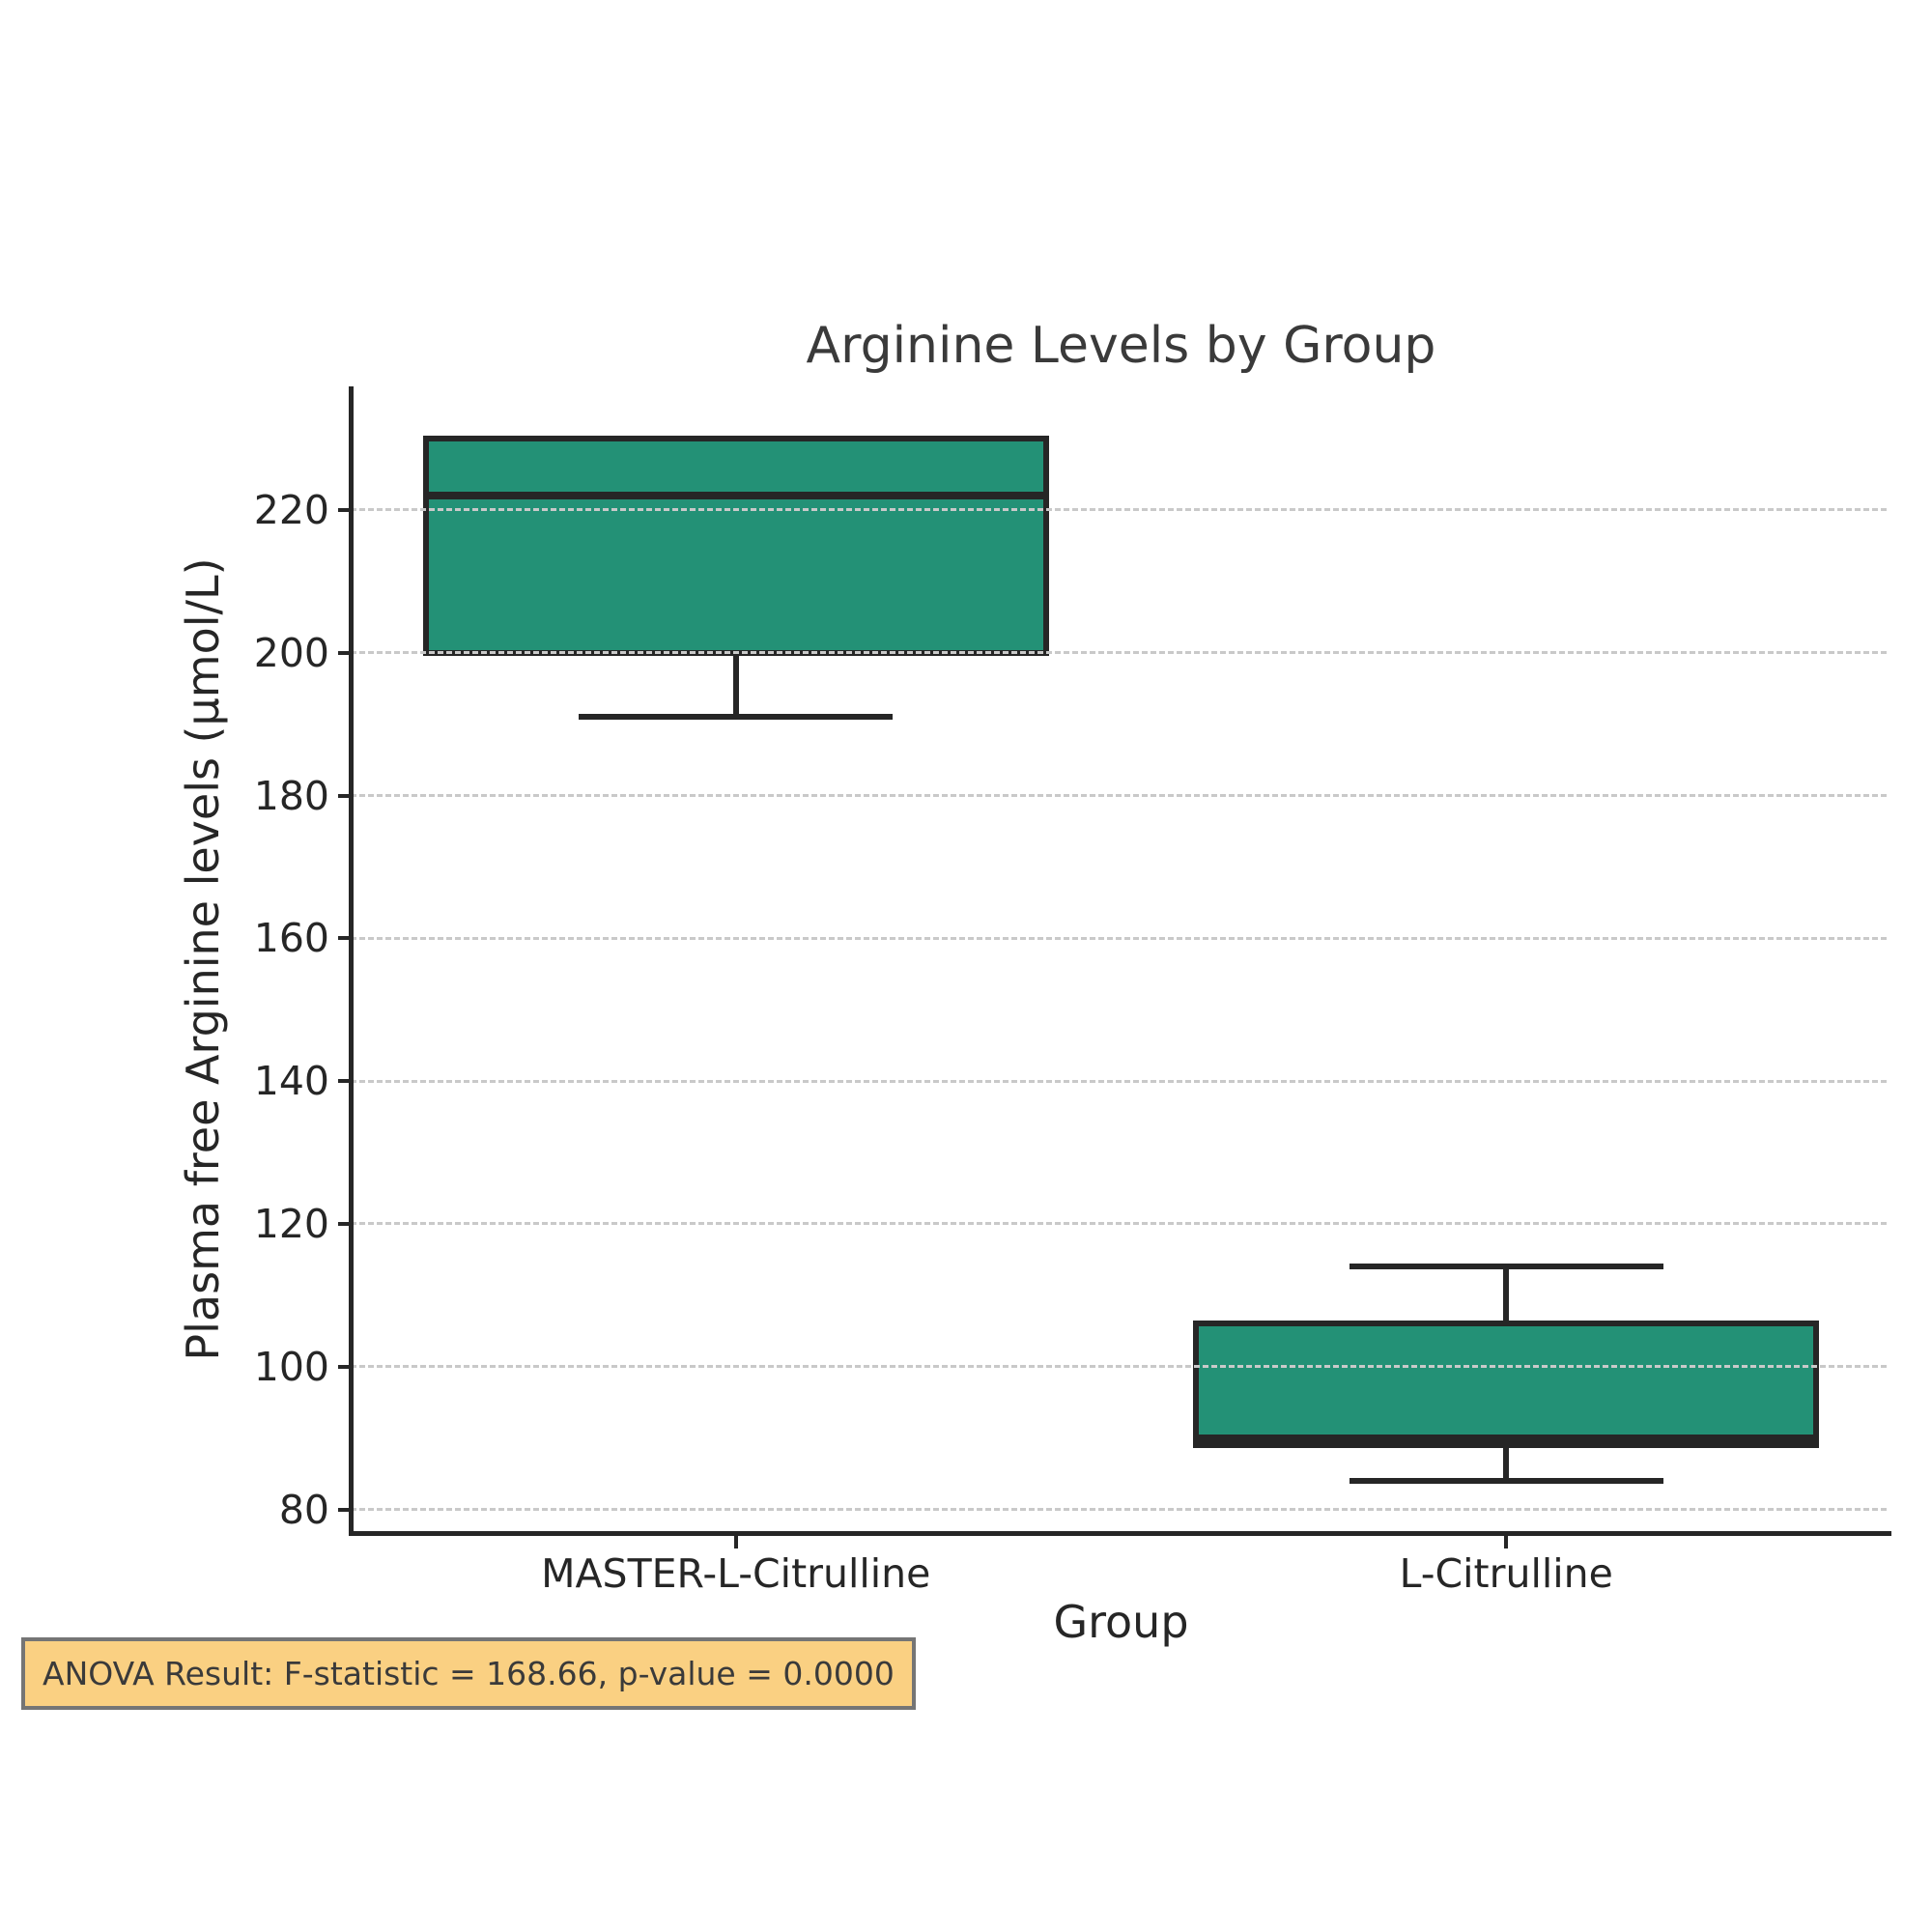 The image size is (1932, 1932). I want to click on upper-whisker-stem, so click(1506, 1295).